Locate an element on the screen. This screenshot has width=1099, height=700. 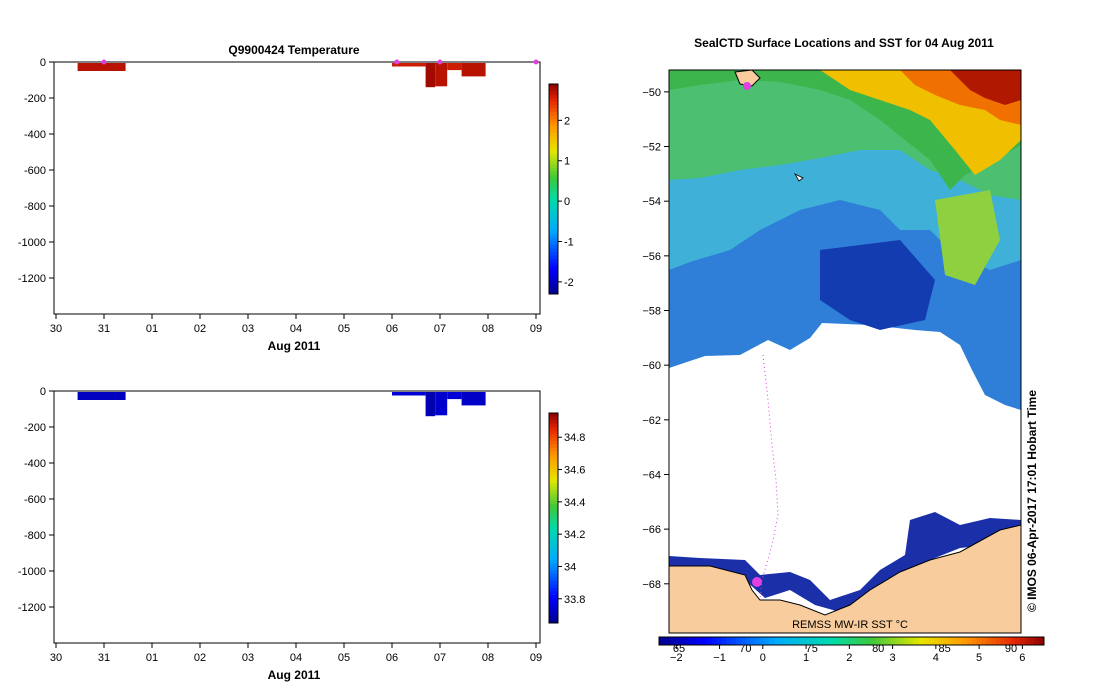
salinity-y-tick-label: -1200 is located at coordinates (32, 608).